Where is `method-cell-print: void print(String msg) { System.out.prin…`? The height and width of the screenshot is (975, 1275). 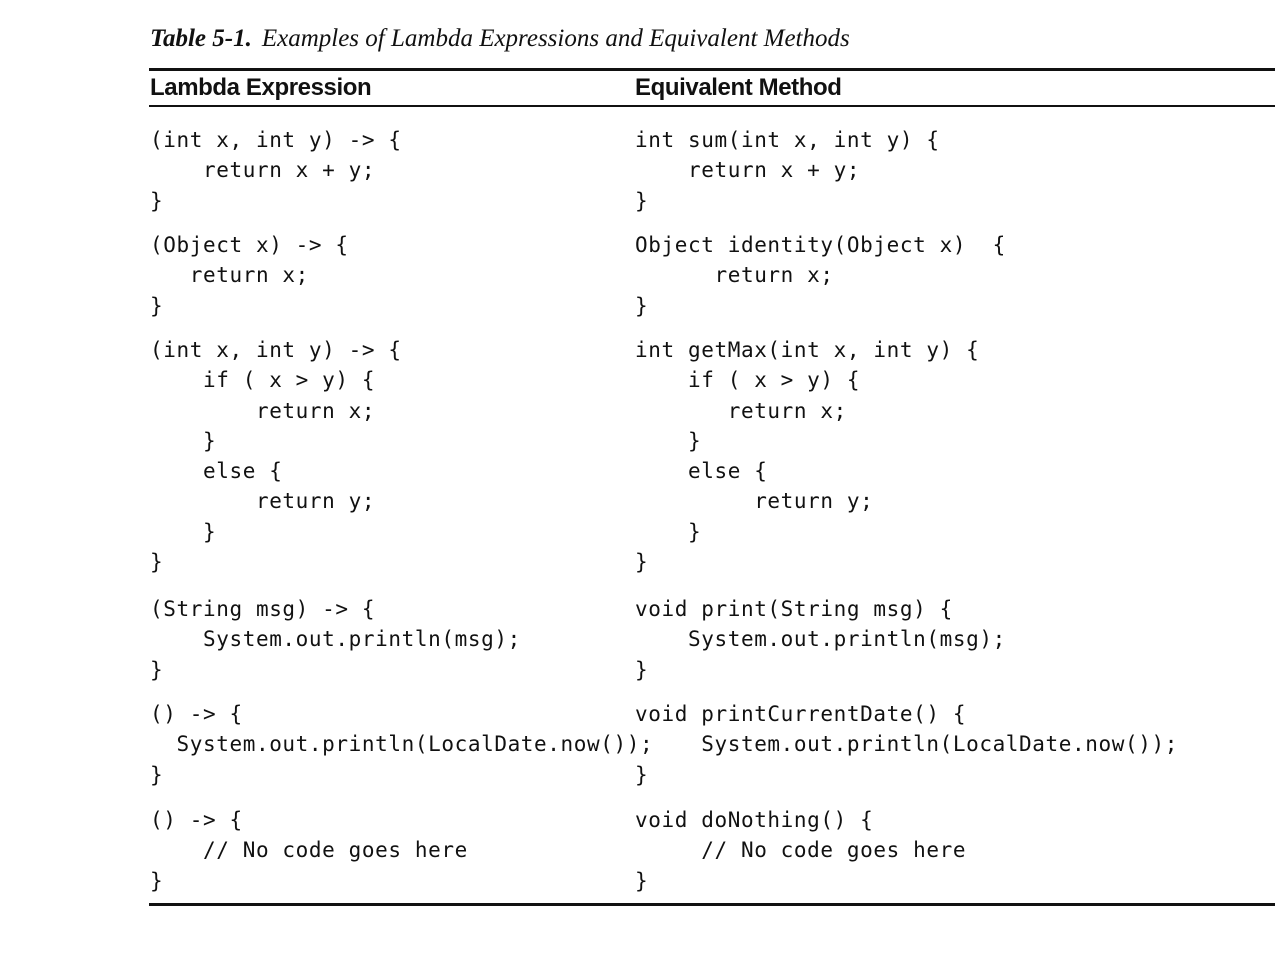
method-cell-print: void print(String msg) { System.out.prin… is located at coordinates (820, 639).